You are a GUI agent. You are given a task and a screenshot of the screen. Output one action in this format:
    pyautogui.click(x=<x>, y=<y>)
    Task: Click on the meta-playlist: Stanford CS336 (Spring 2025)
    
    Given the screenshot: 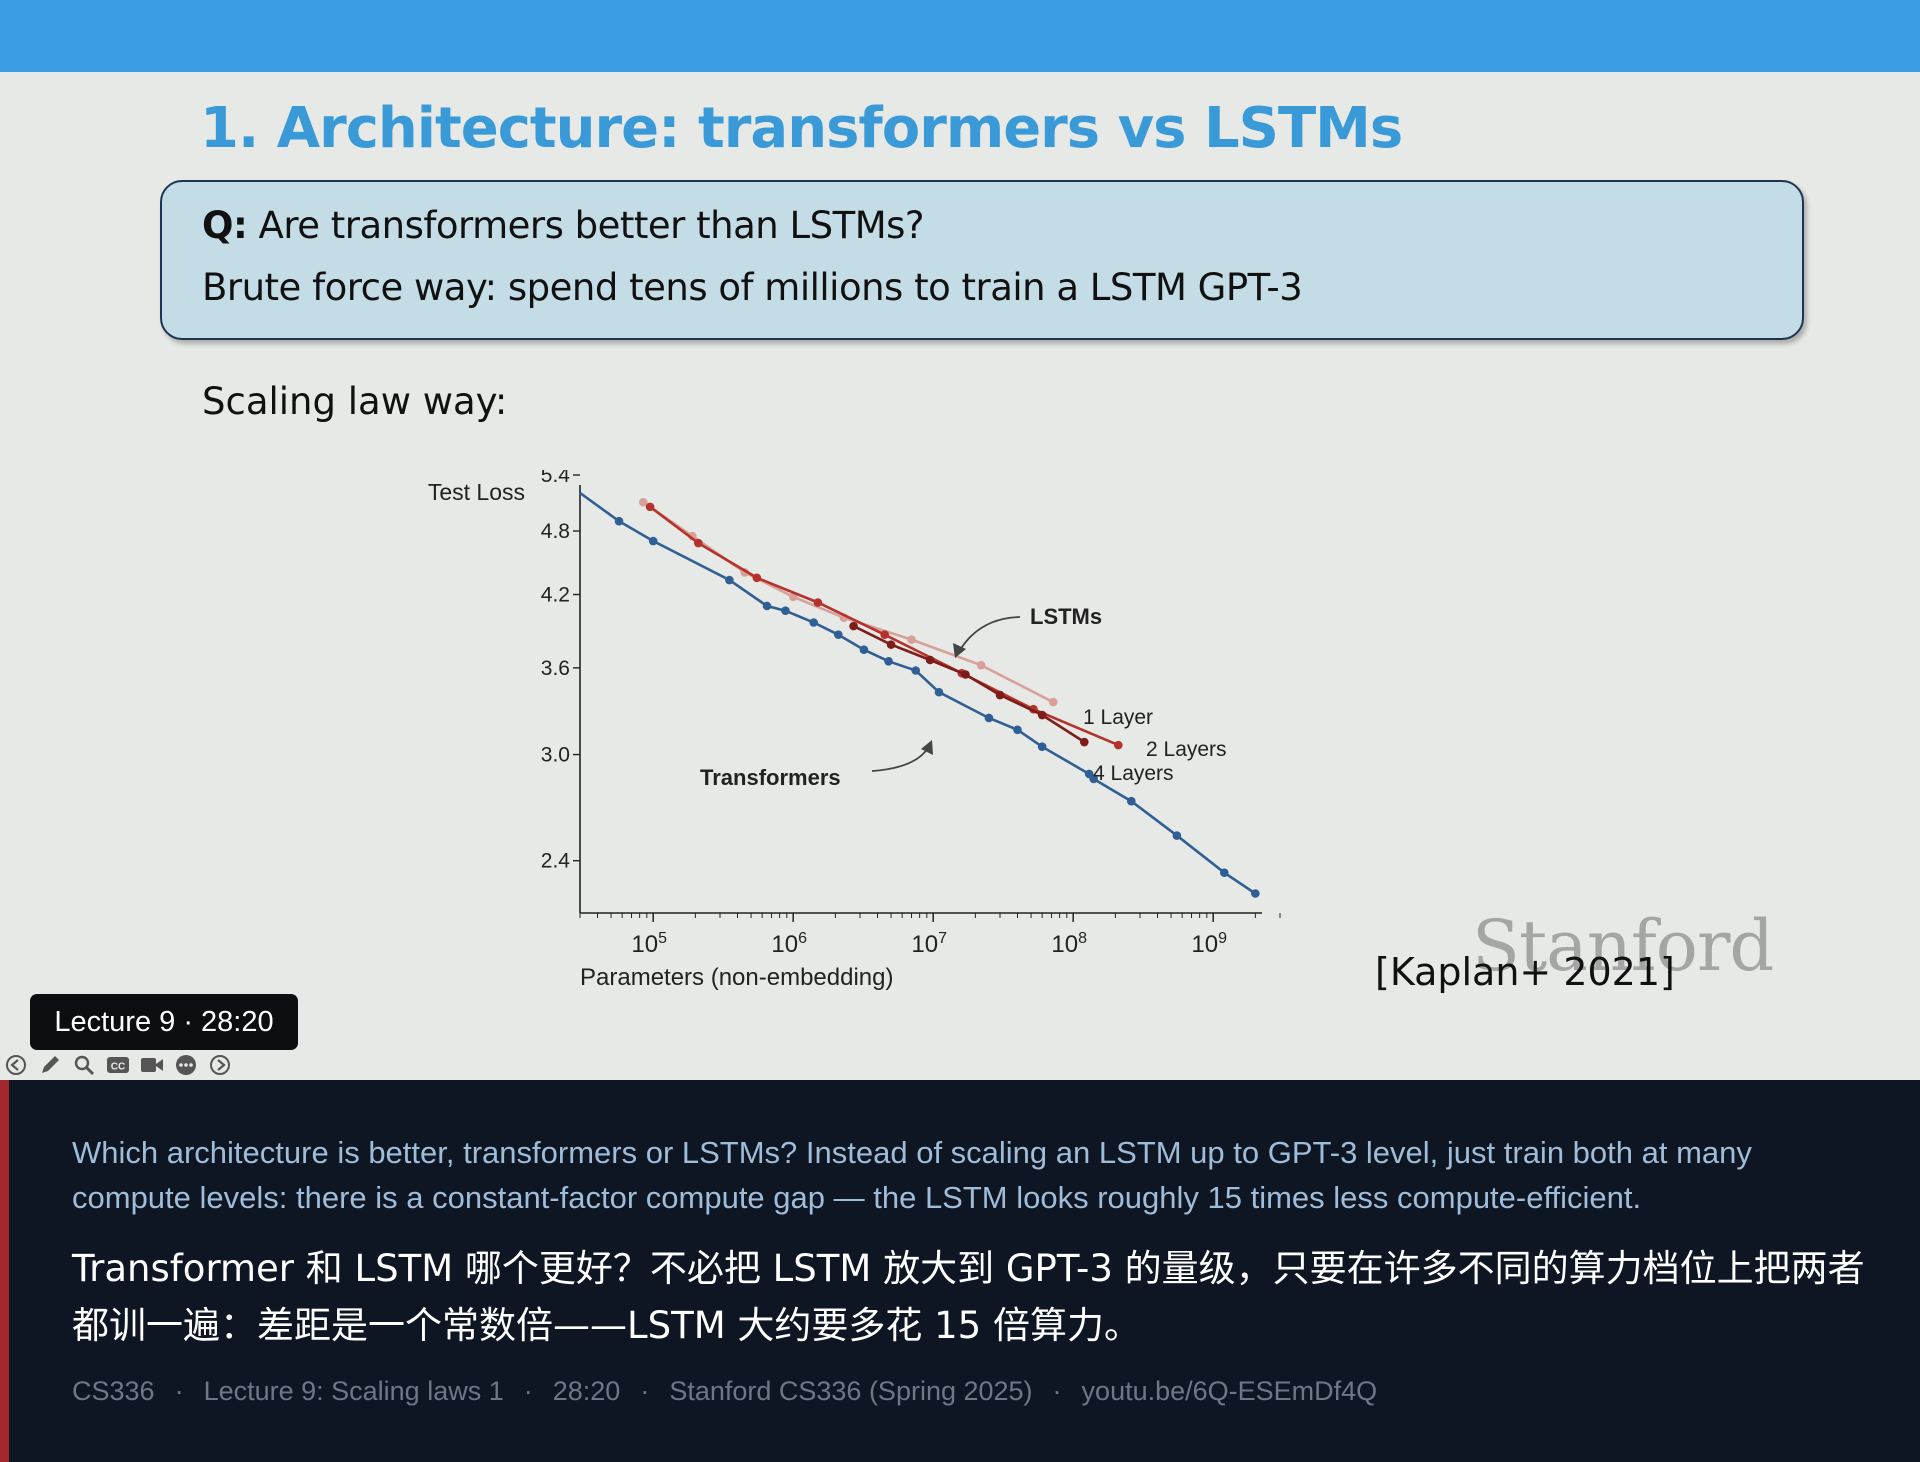 What is the action you would take?
    pyautogui.click(x=851, y=1391)
    